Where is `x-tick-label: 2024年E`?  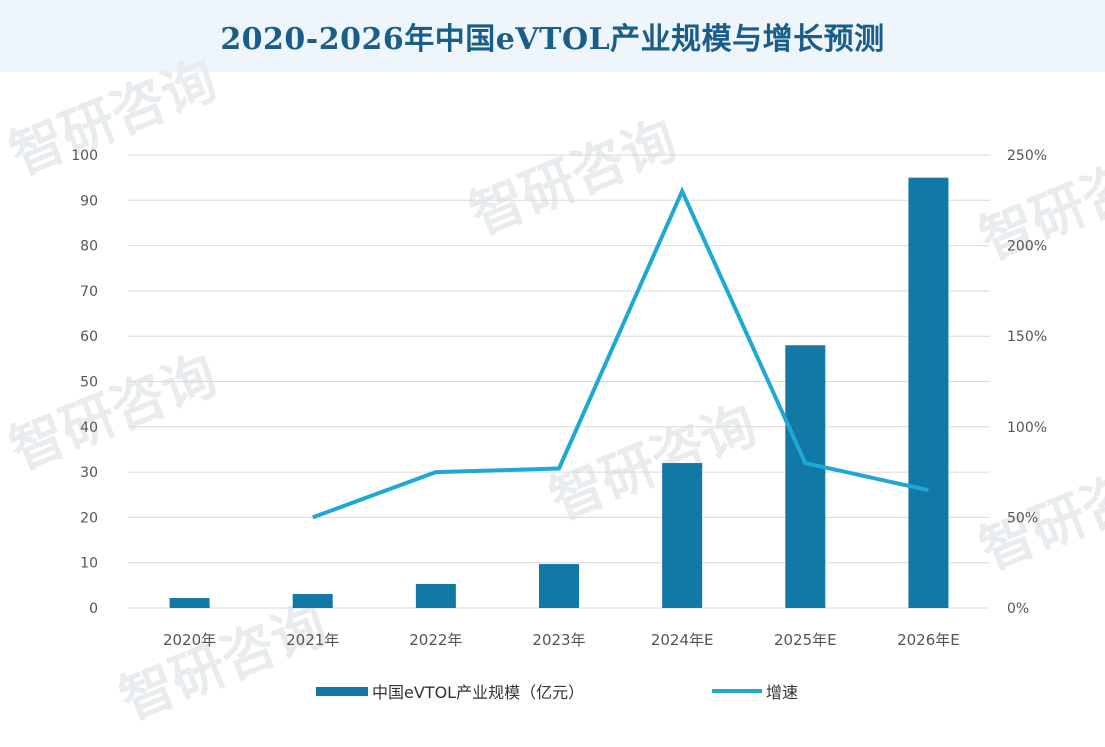
x-tick-label: 2024年E is located at coordinates (682, 640).